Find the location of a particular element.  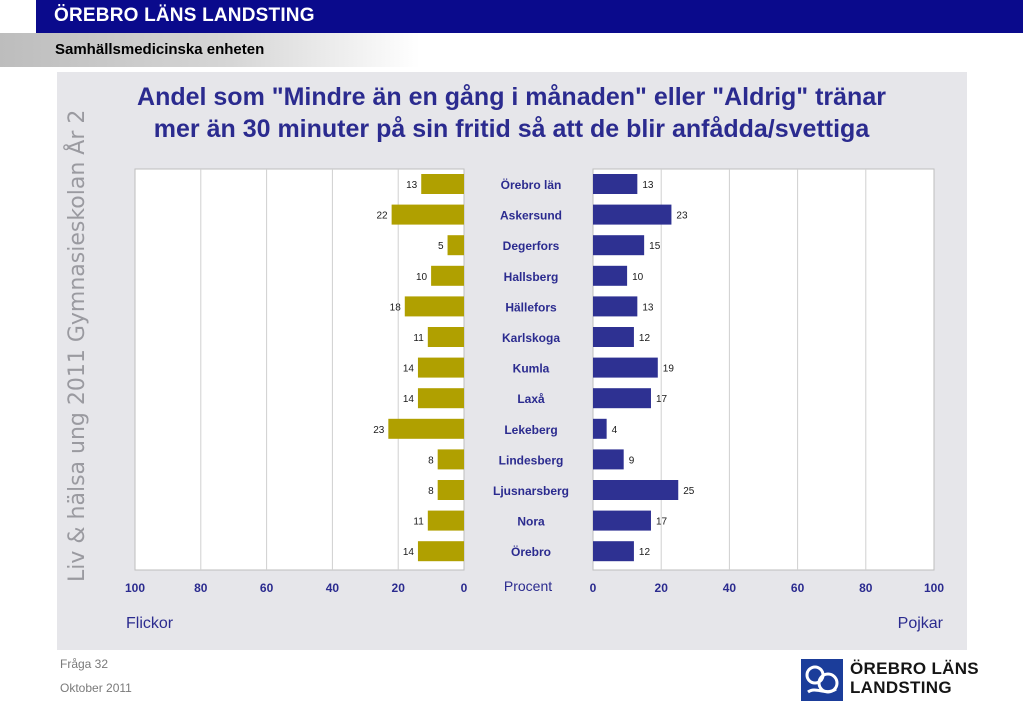

data-label-pojkar: 10 is located at coordinates (638, 277).